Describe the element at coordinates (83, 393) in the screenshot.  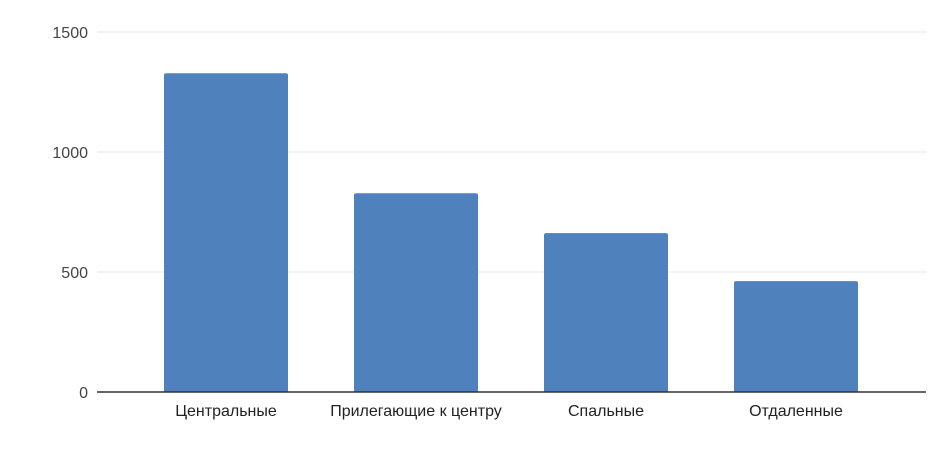
I see `y-tick-label: 0` at that location.